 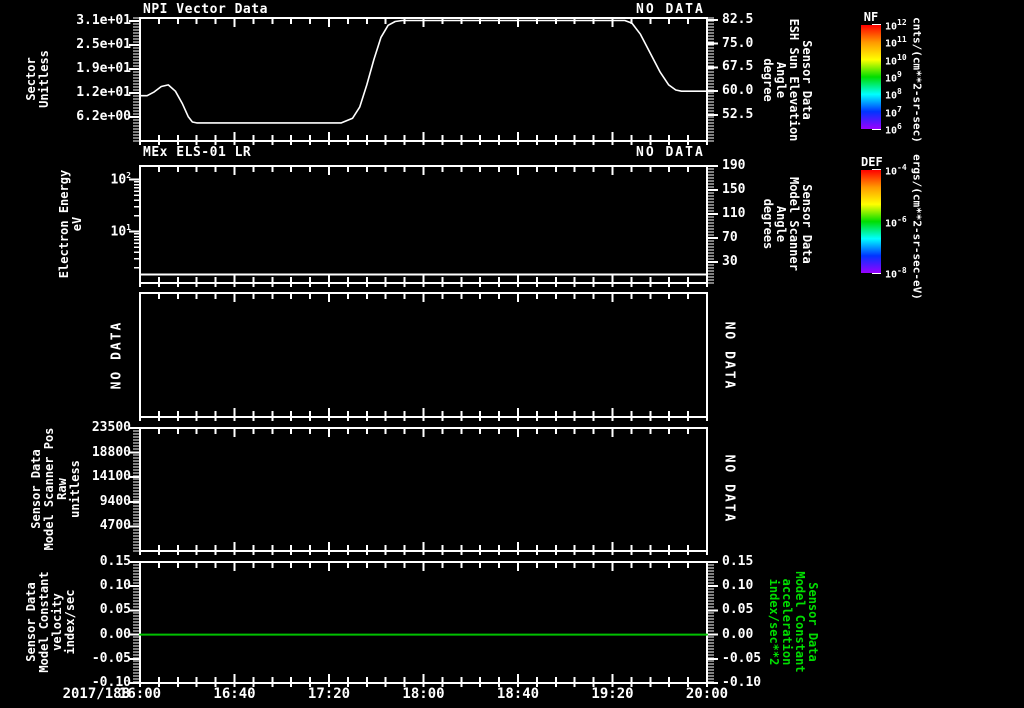 What do you see at coordinates (111, 682) in the screenshot?
I see `panel5-left-tick-label: -0.10` at bounding box center [111, 682].